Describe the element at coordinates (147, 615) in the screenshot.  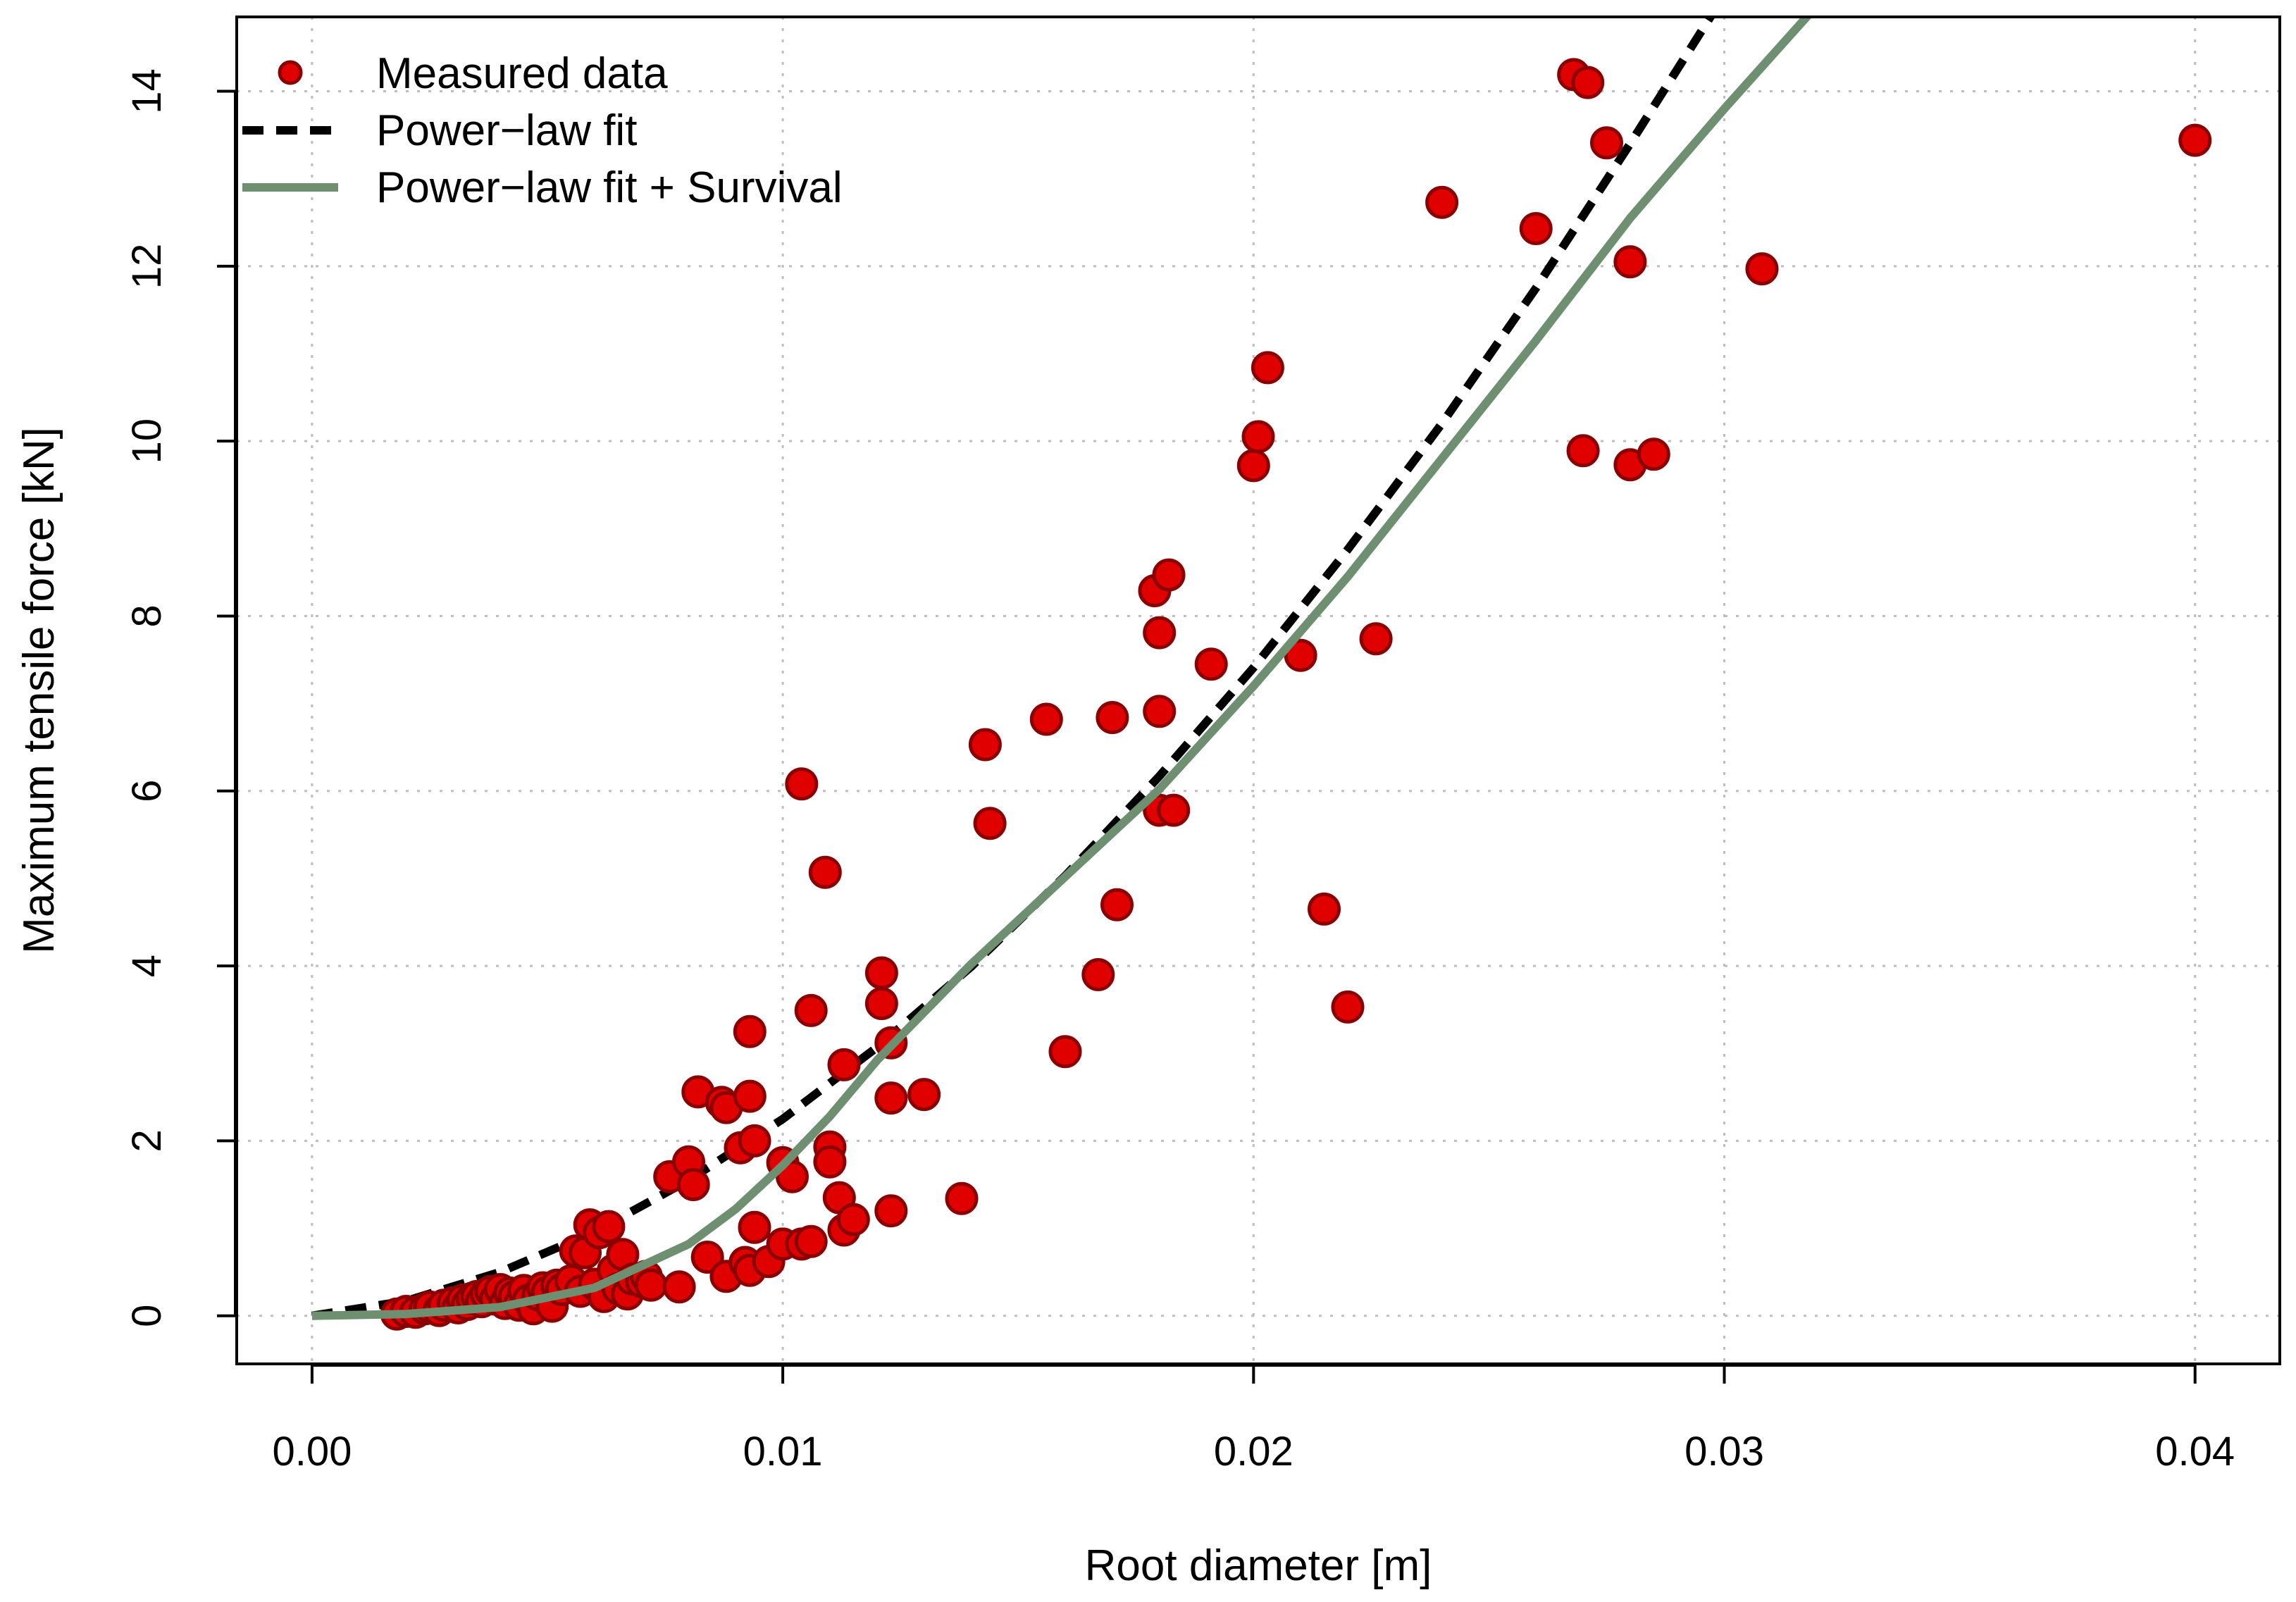
I see `y-tick-label: 8` at that location.